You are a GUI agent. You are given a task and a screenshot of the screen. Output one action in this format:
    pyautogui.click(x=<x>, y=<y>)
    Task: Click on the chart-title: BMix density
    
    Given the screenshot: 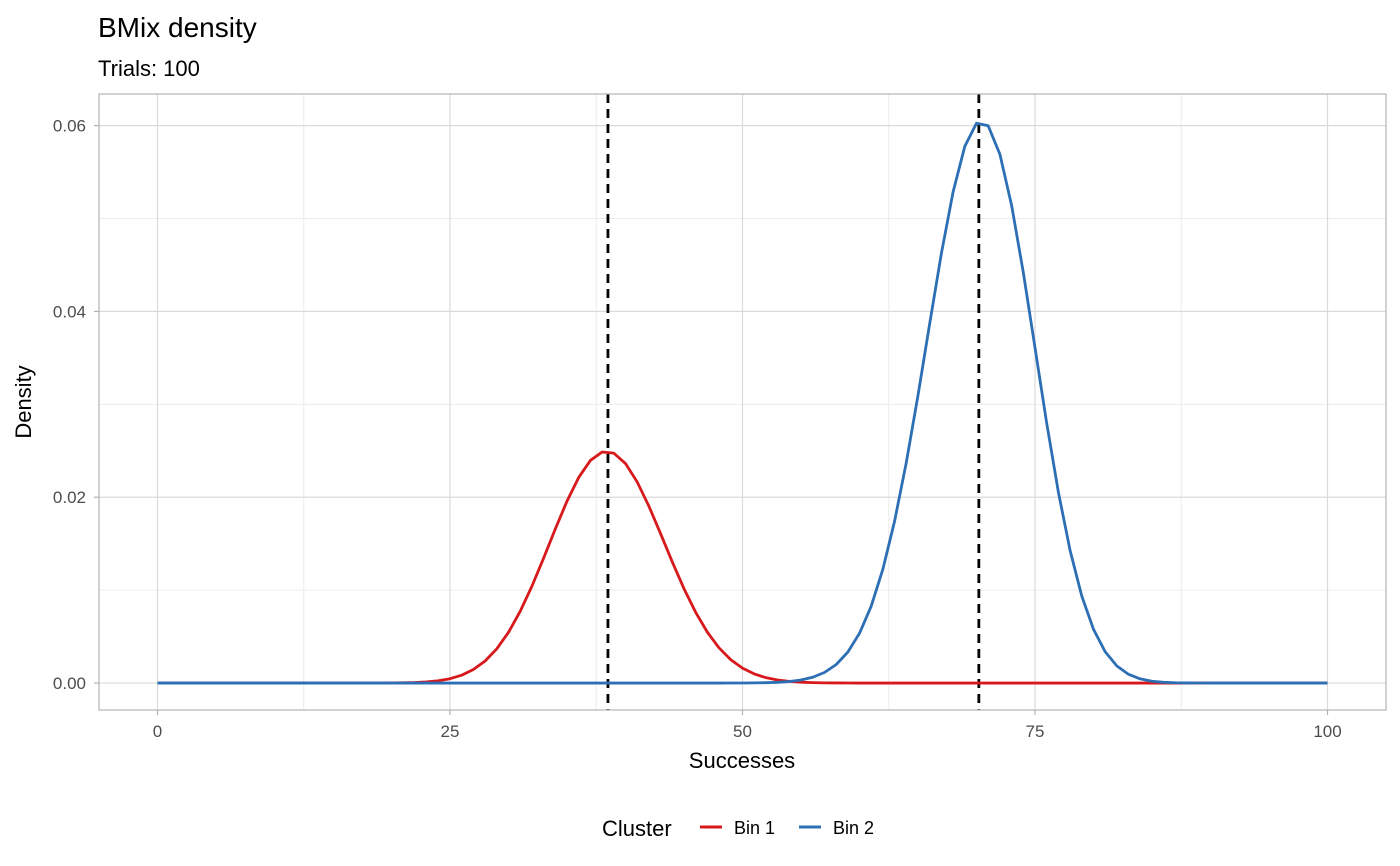 What is the action you would take?
    pyautogui.click(x=177, y=27)
    